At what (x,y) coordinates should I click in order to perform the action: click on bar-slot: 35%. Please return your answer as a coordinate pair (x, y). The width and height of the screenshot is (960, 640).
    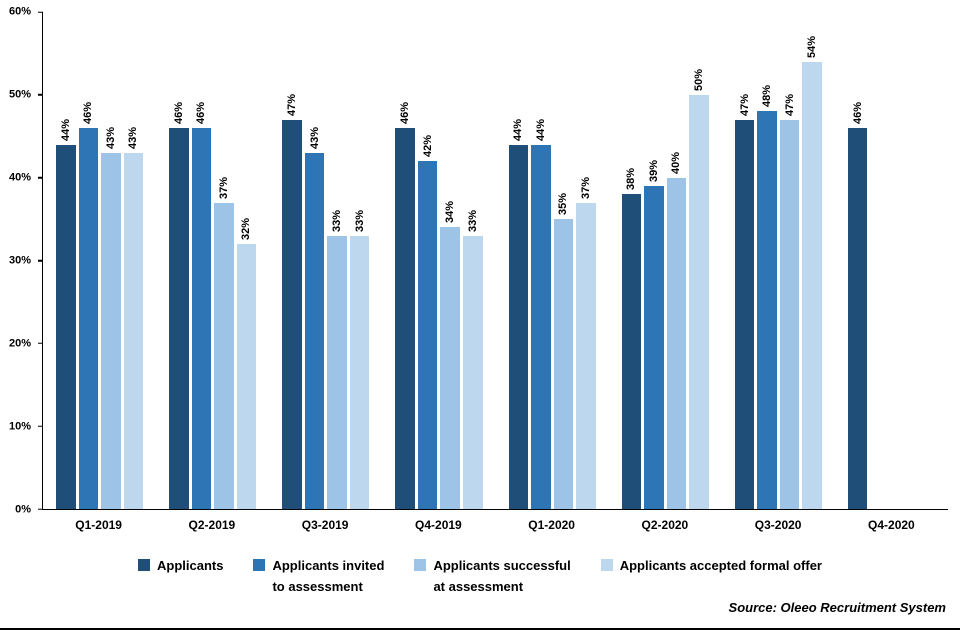
    Looking at the image, I should click on (563, 260).